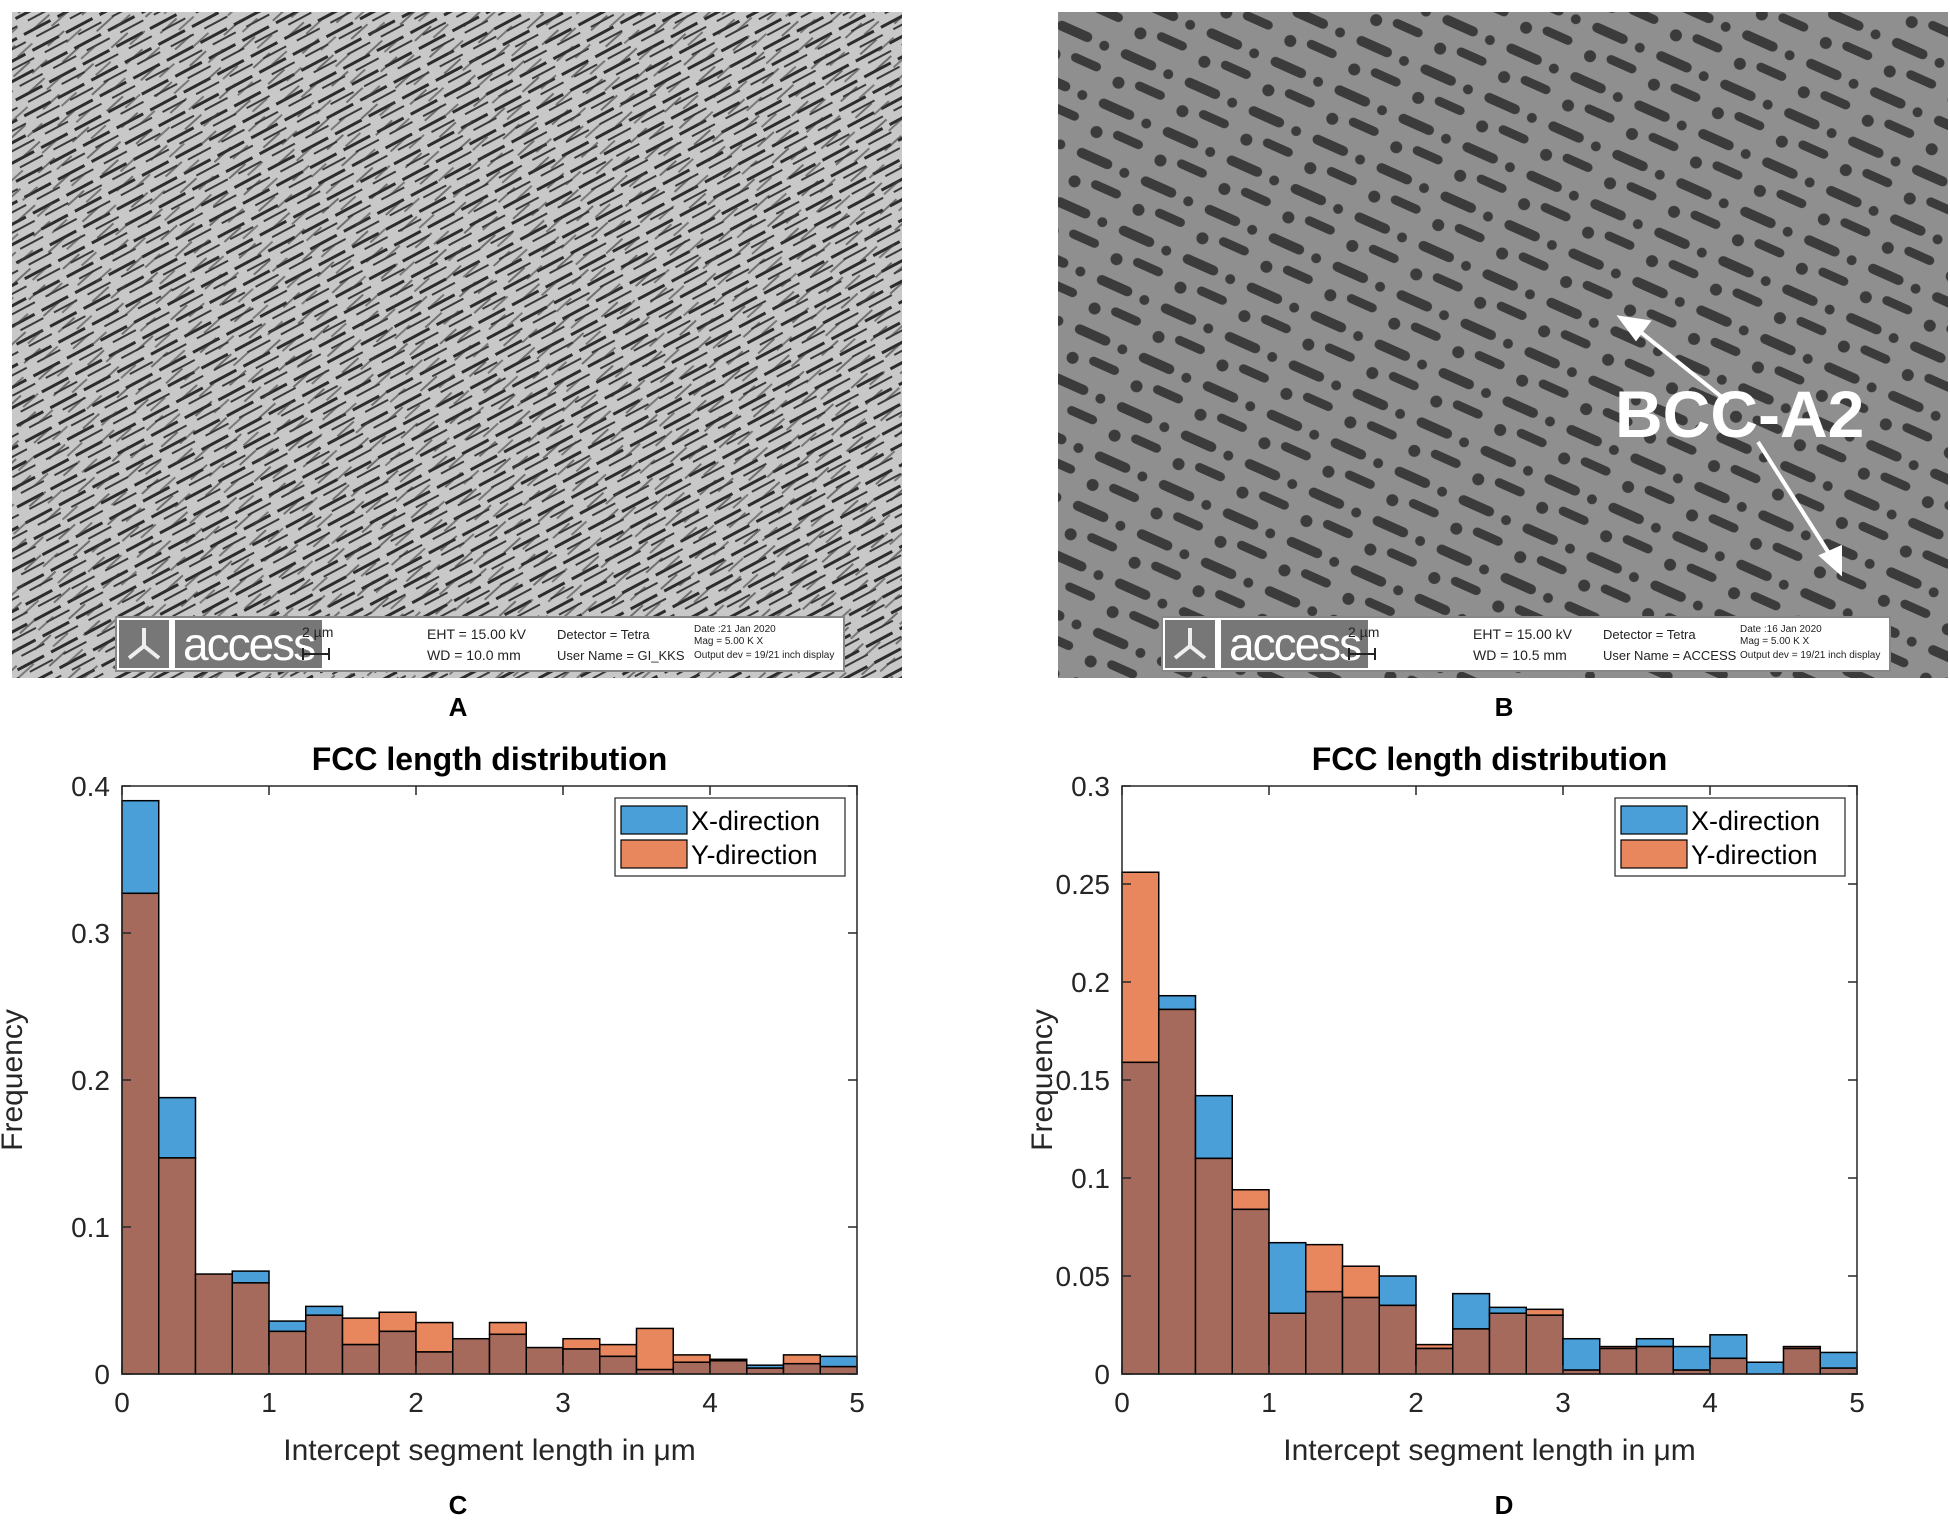 The width and height of the screenshot is (1950, 1525). I want to click on panel-label-c: C, so click(458, 1505).